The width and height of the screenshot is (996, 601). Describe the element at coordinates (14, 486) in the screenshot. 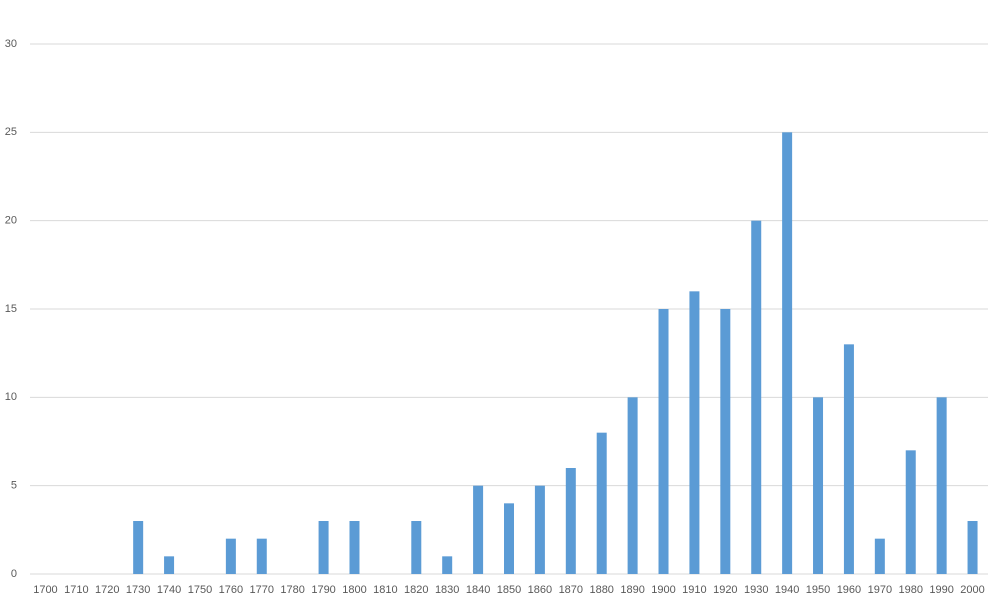

I see `y-tick-label: 5` at that location.